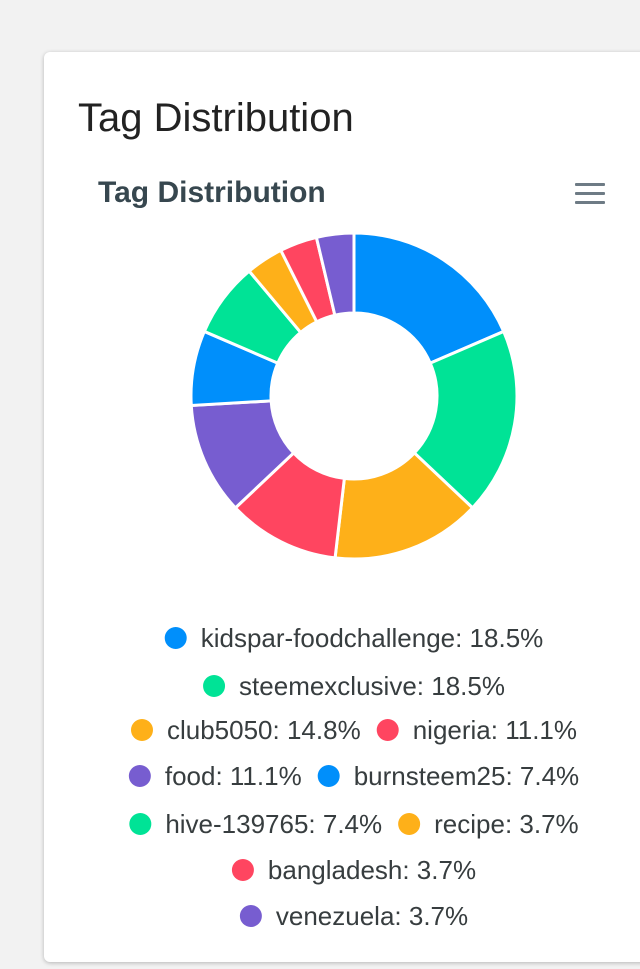 The width and height of the screenshot is (640, 969). Describe the element at coordinates (216, 118) in the screenshot. I see `card-title: Tag Distribution` at that location.